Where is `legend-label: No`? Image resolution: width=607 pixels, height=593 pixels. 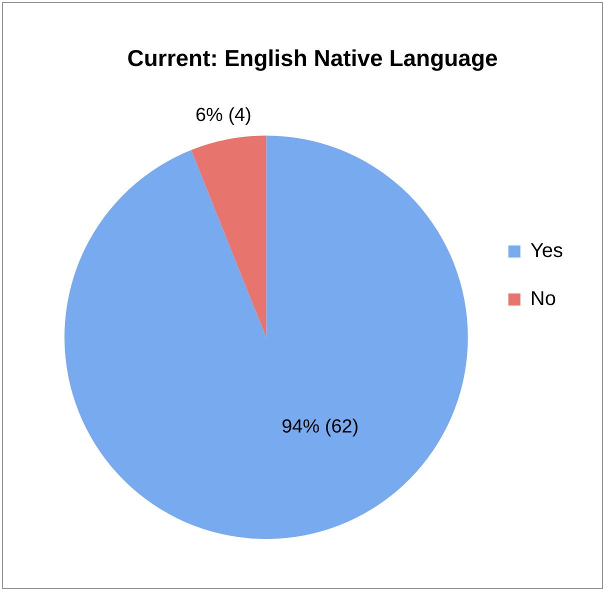
legend-label: No is located at coordinates (543, 299).